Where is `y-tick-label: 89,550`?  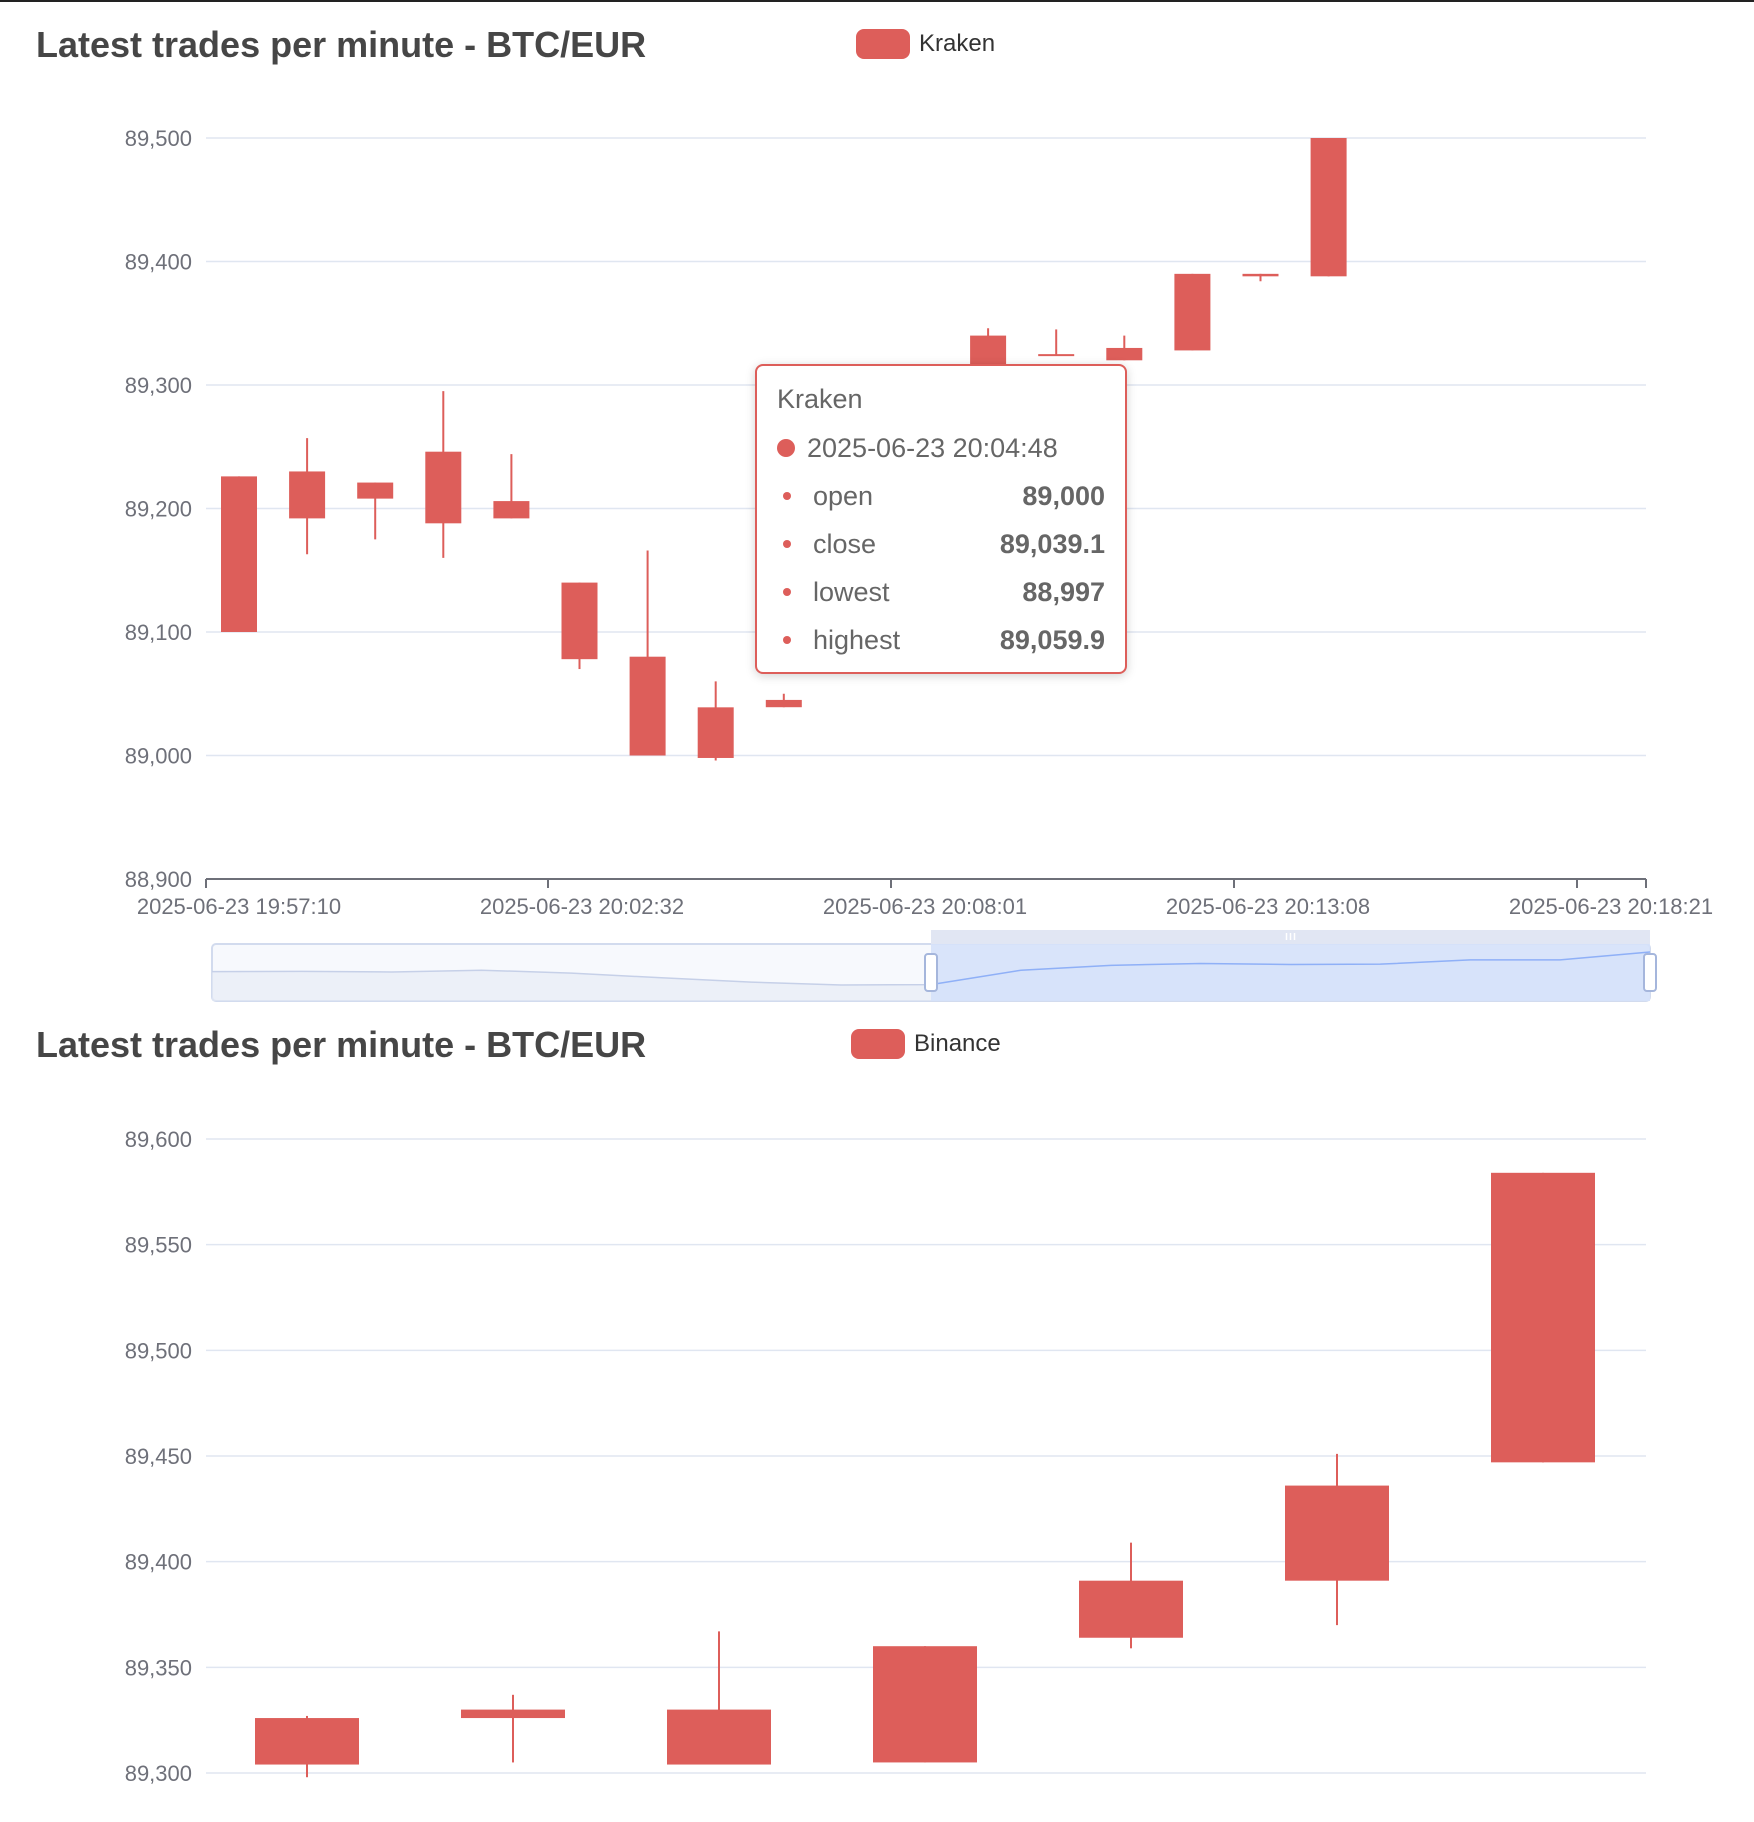 y-tick-label: 89,550 is located at coordinates (158, 1245).